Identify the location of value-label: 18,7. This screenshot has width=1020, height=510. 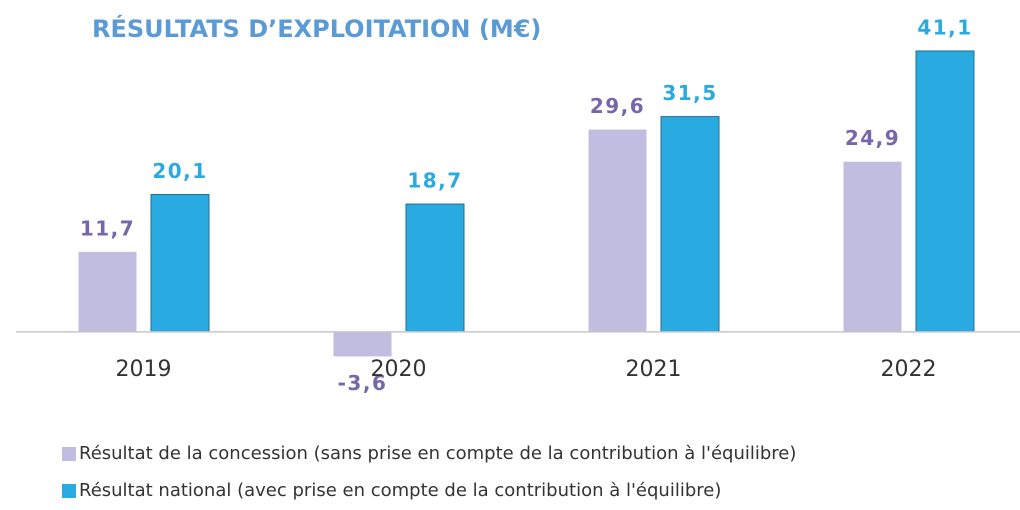
(434, 181).